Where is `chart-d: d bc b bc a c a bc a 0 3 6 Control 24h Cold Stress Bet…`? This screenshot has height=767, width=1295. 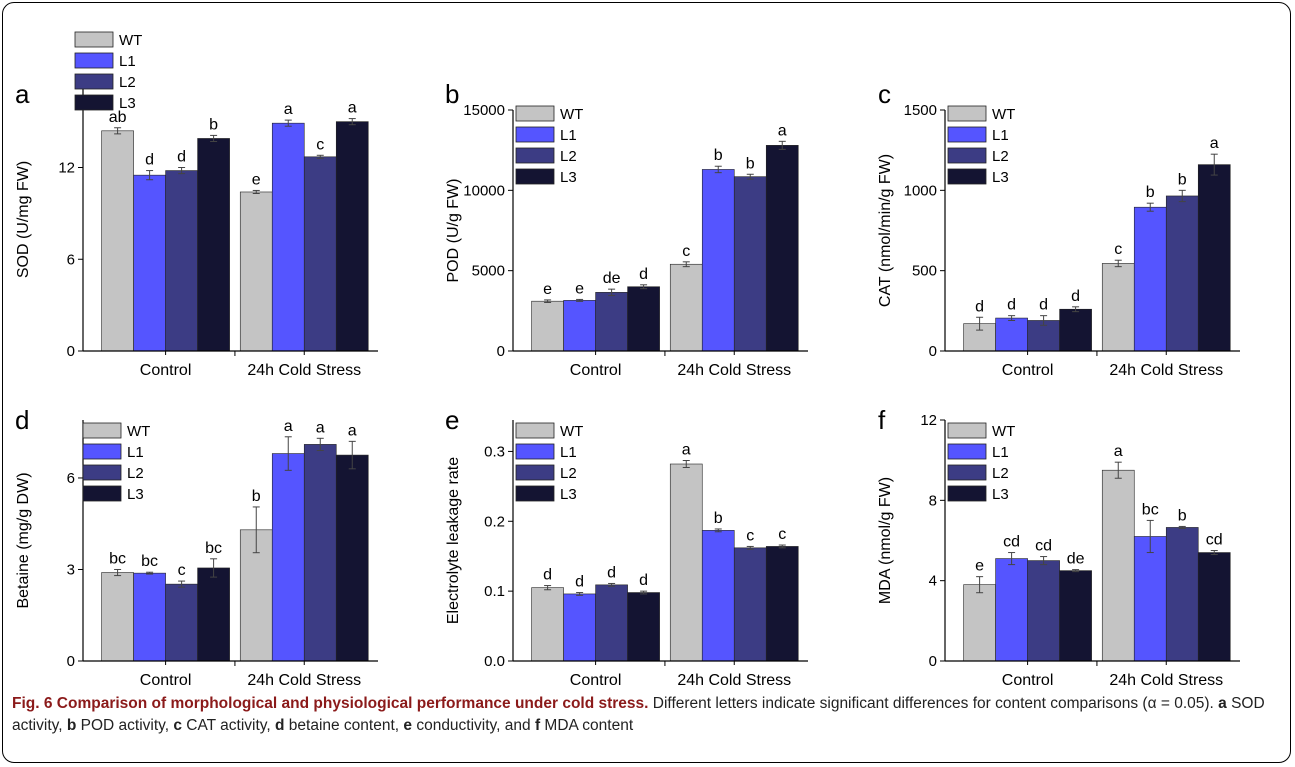 chart-d: d bc b bc a c a bc a 0 3 6 Control 24h Cold Stress Bet… is located at coordinates (196, 547).